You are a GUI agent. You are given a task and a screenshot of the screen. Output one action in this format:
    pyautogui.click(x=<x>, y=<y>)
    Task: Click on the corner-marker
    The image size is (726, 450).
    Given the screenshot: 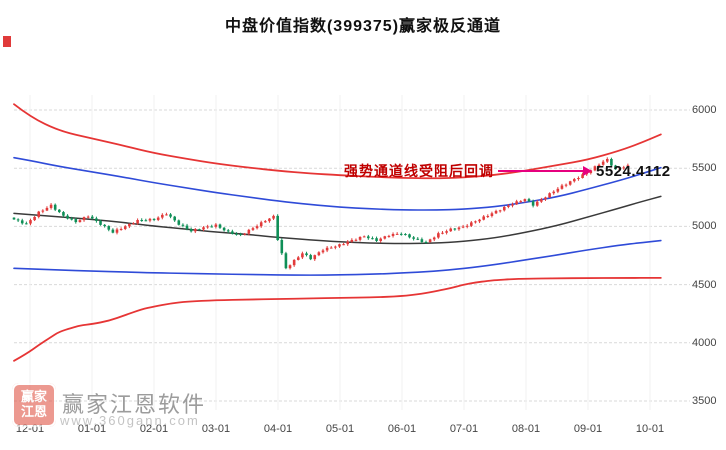 What is the action you would take?
    pyautogui.click(x=7, y=41)
    